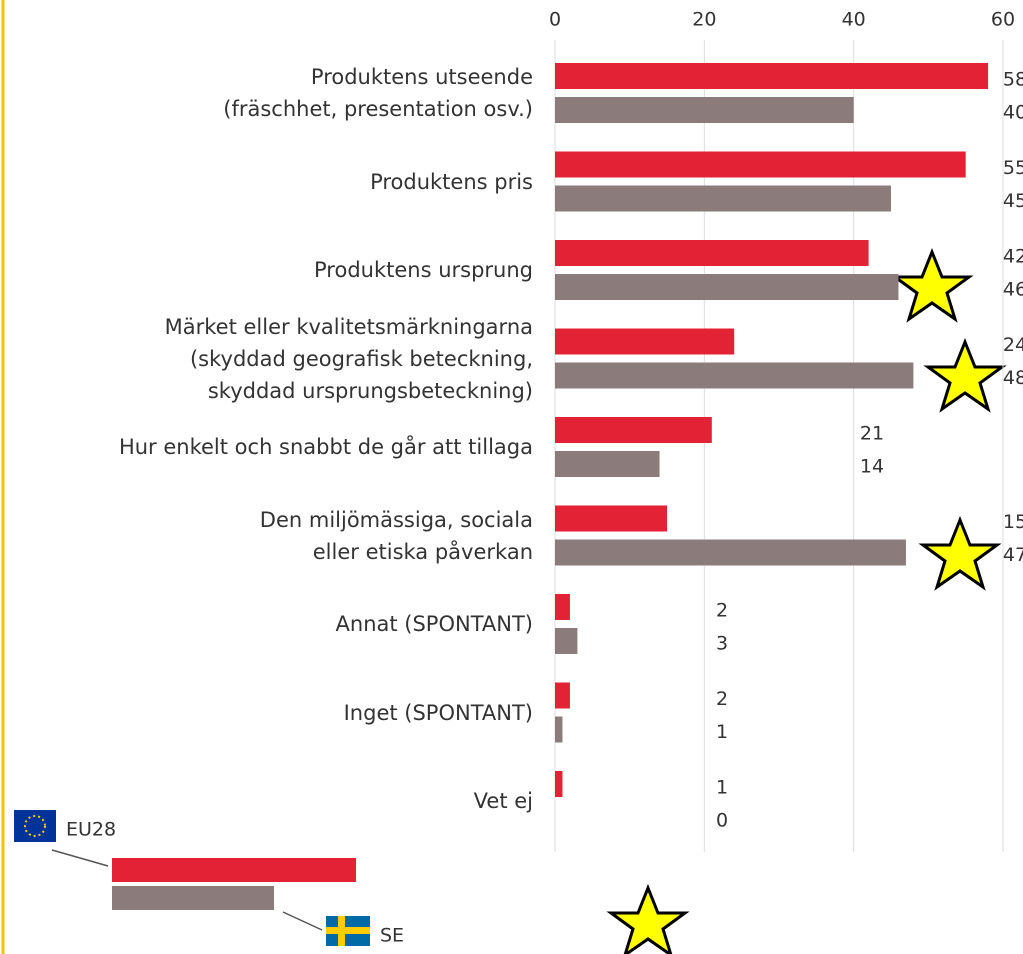  What do you see at coordinates (91, 830) in the screenshot?
I see `legend-label: EU28` at bounding box center [91, 830].